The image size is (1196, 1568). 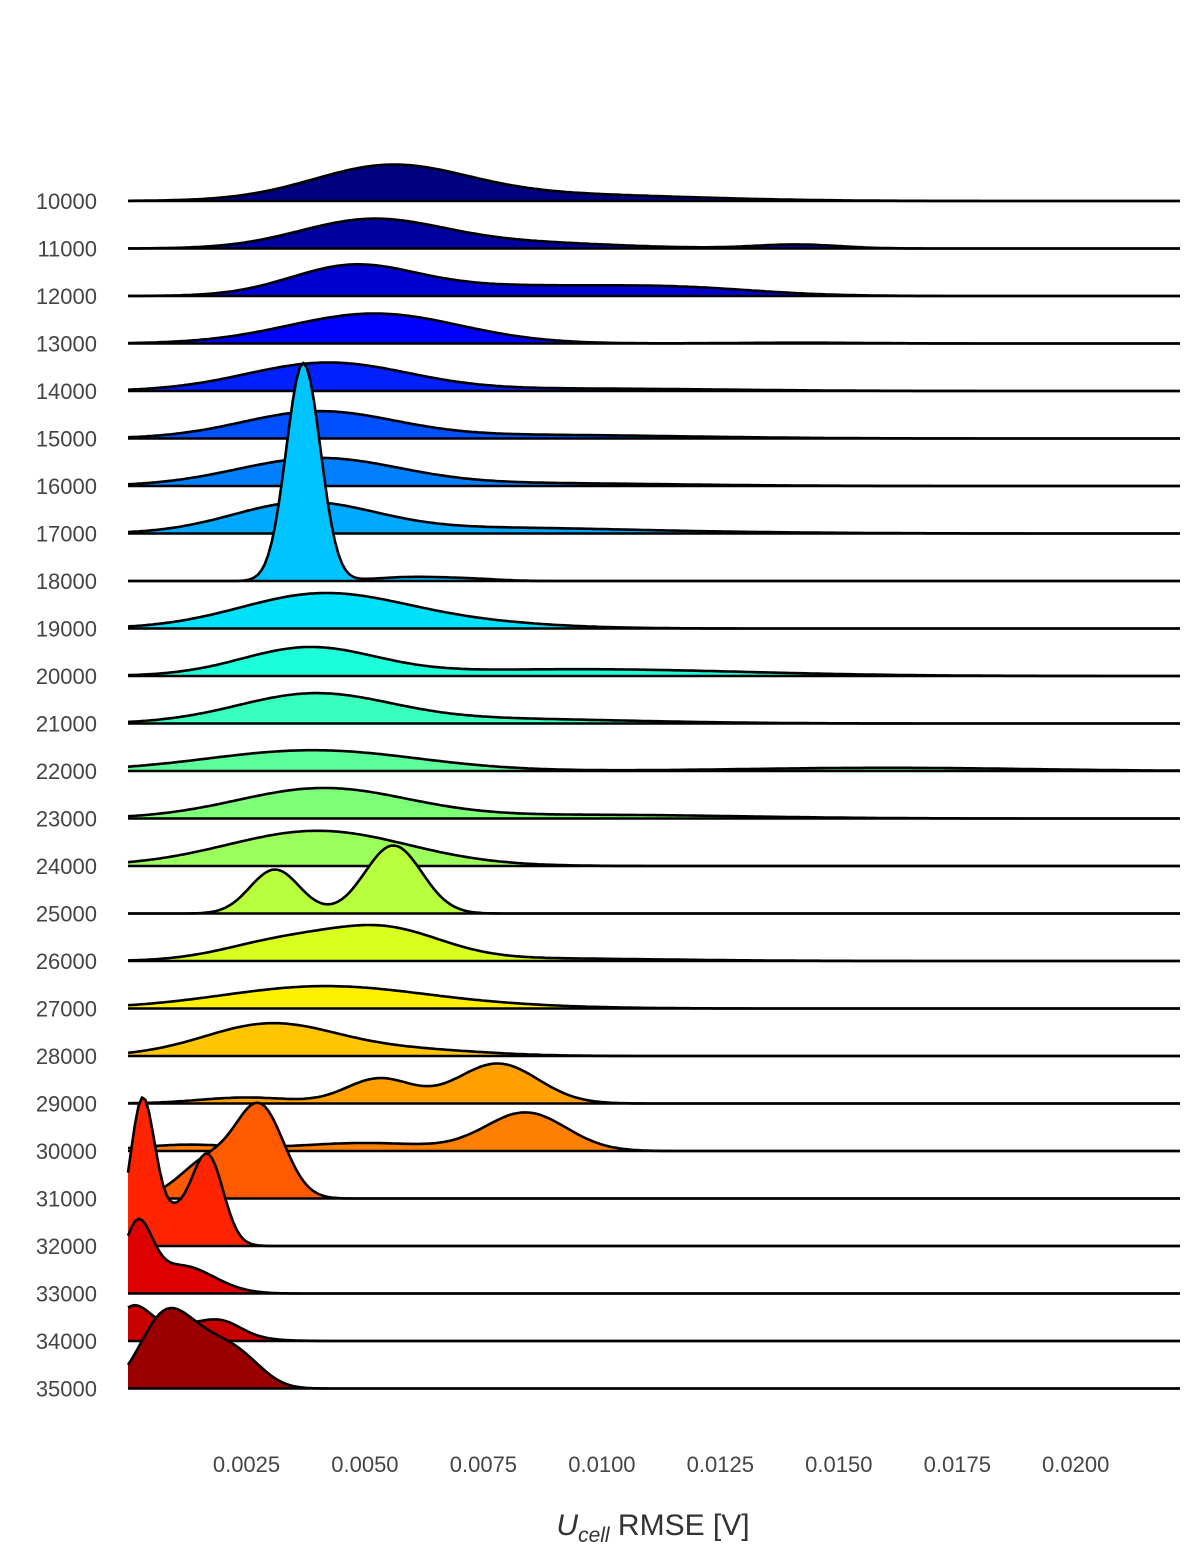 What do you see at coordinates (66, 819) in the screenshot?
I see `y-tick-label-23000: 23000` at bounding box center [66, 819].